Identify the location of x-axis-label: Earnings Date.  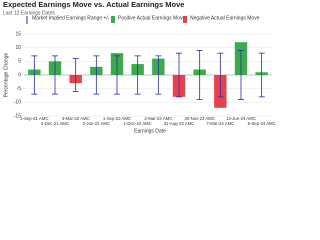
(150, 131).